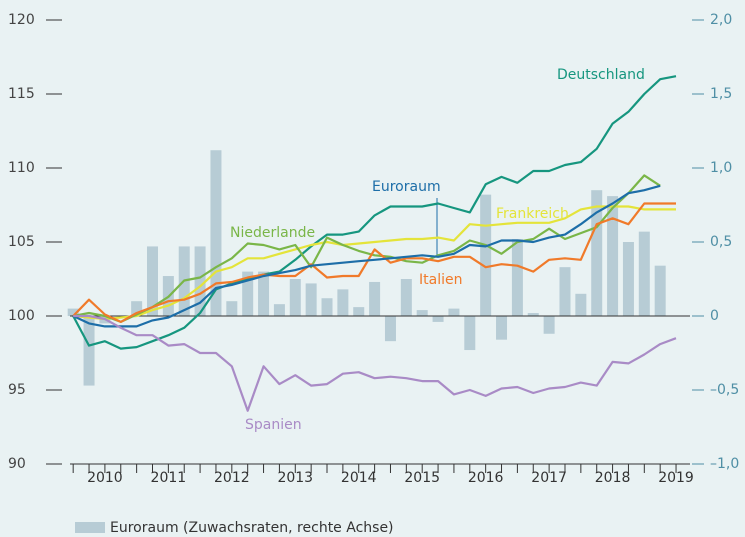 The image size is (745, 537). I want to click on x-tick-label: 2011, so click(169, 478).